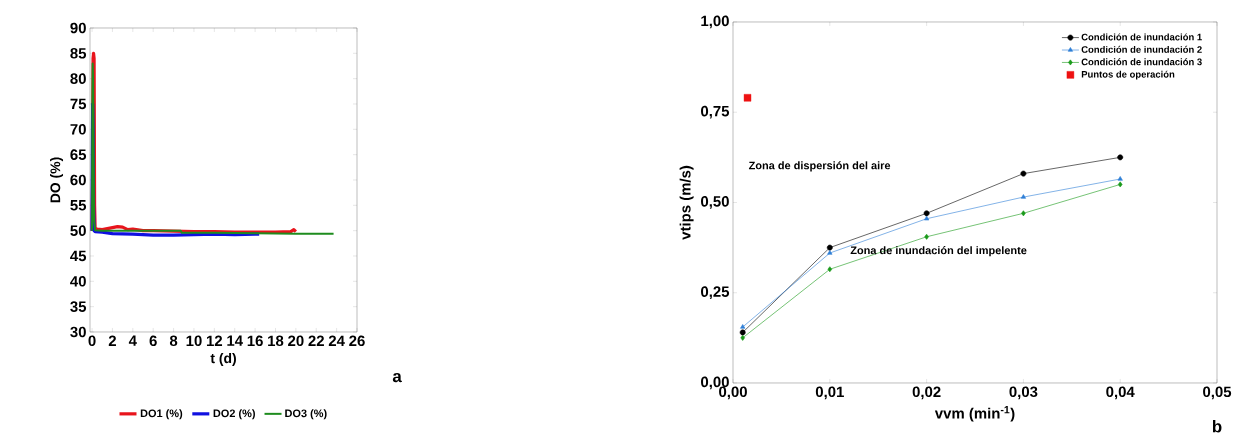 This screenshot has width=1235, height=444. I want to click on y-tick-label: 60, so click(78, 180).